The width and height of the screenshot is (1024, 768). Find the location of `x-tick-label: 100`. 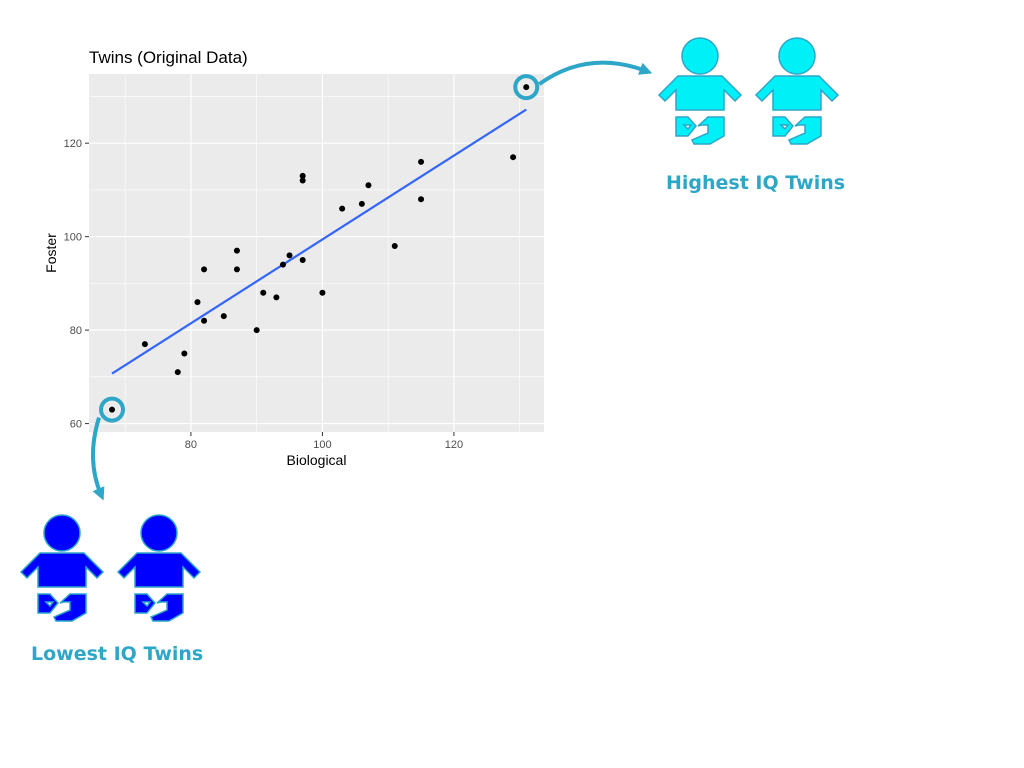

x-tick-label: 100 is located at coordinates (322, 445).